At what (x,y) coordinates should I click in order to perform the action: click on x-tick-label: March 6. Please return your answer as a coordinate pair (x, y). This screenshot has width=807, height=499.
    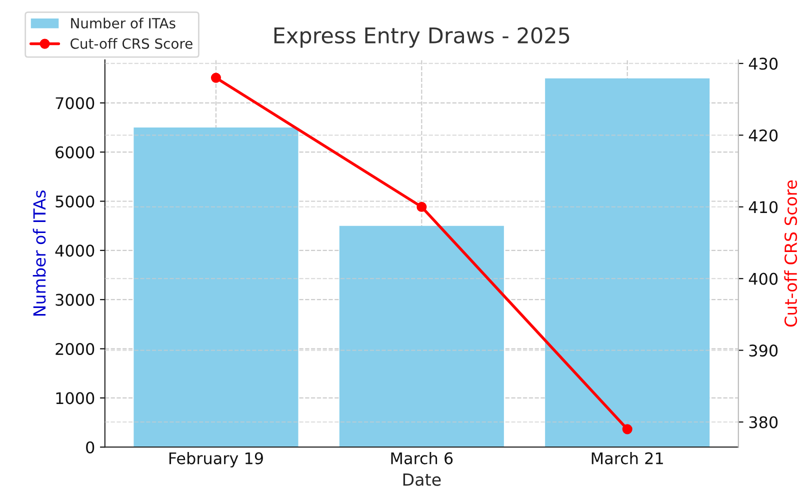
    Looking at the image, I should click on (422, 458).